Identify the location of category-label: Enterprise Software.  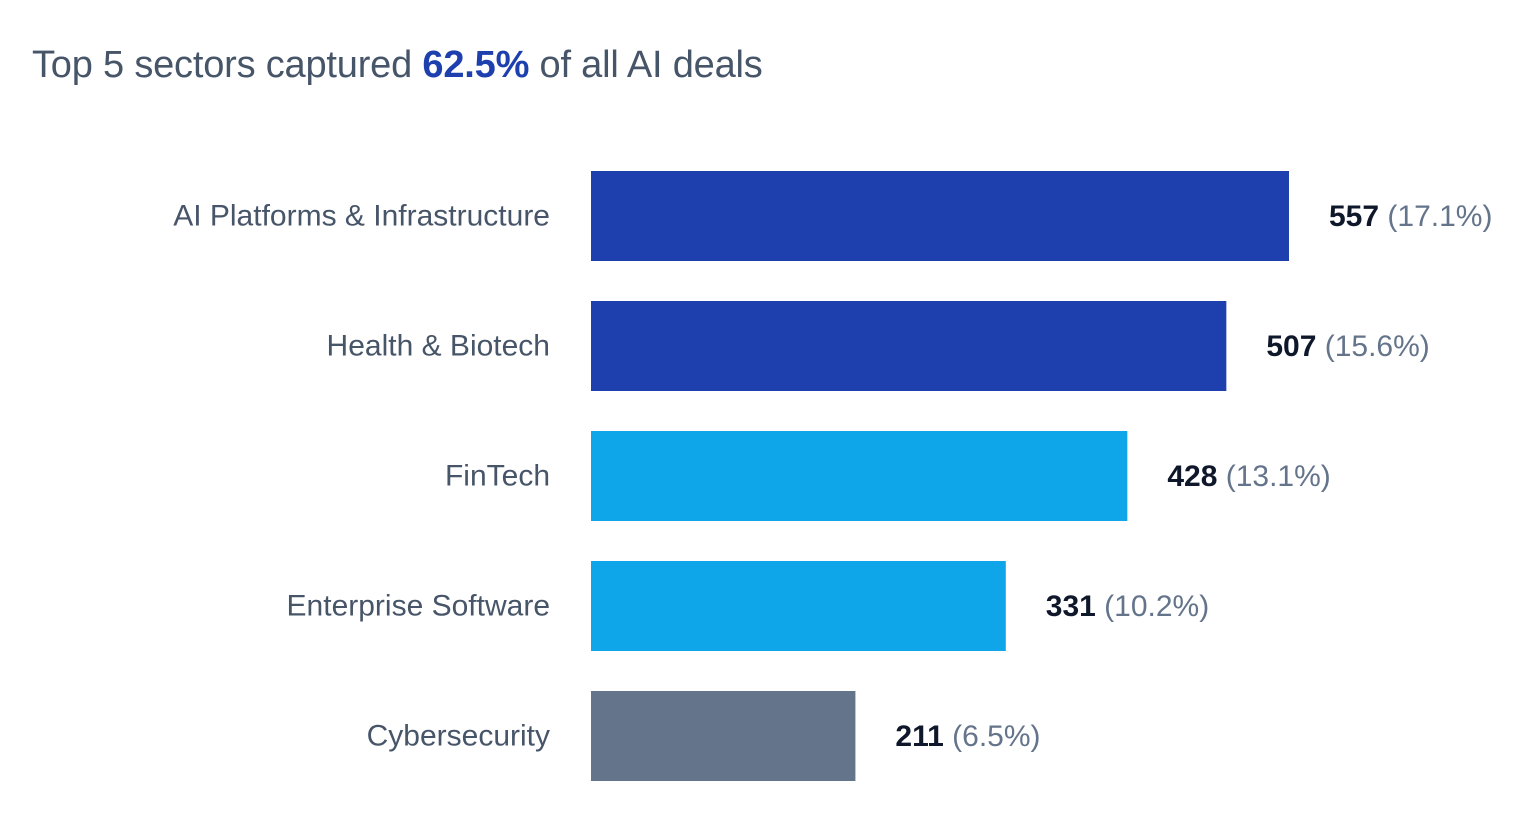
(418, 606).